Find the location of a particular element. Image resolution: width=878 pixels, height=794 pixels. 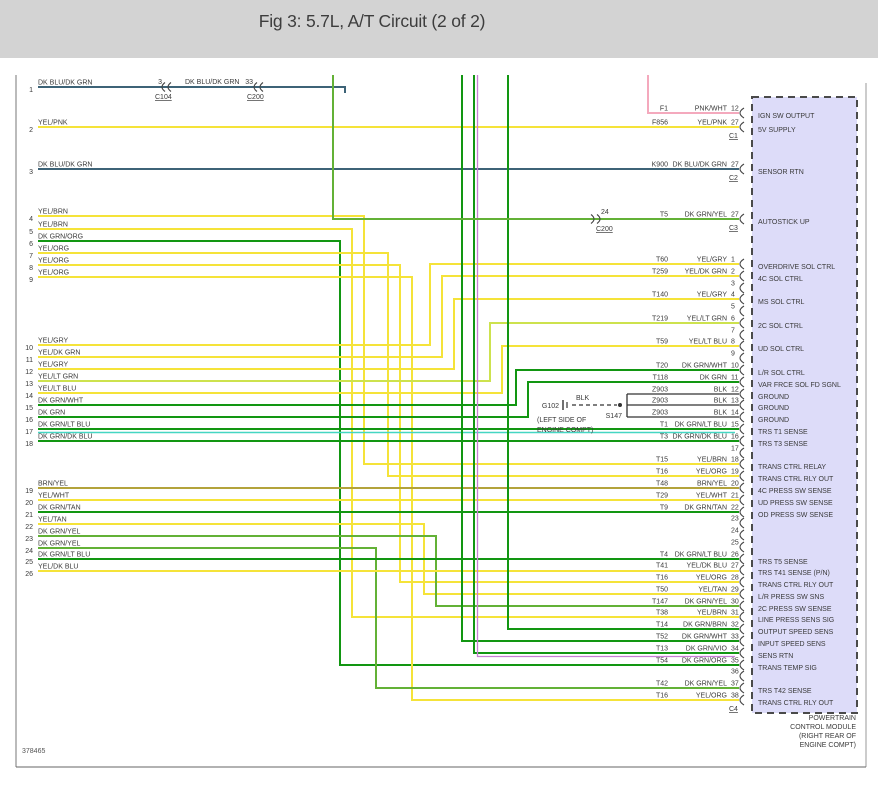

left-wire-color-label: DK GRN/ORG is located at coordinates (60, 237).